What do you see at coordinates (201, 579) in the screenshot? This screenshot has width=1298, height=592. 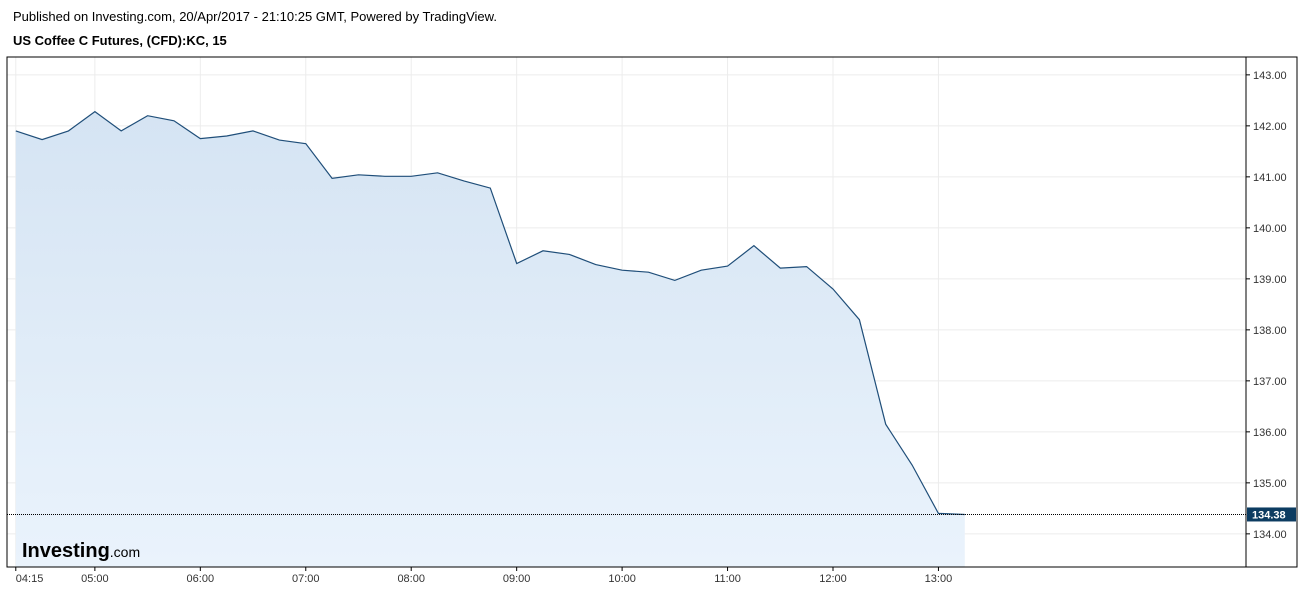 I see `x-tick-label: 06:00` at bounding box center [201, 579].